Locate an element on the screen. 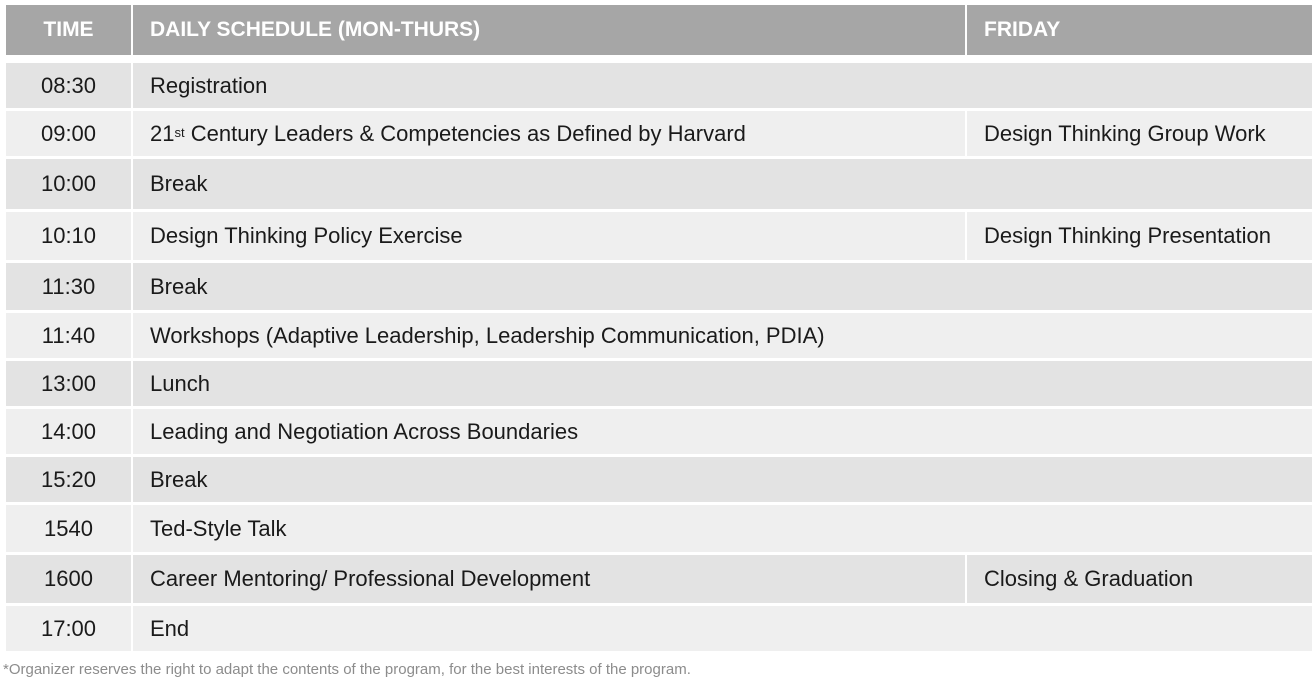 This screenshot has height=685, width=1314. row-activity: Registration is located at coordinates (722, 87).